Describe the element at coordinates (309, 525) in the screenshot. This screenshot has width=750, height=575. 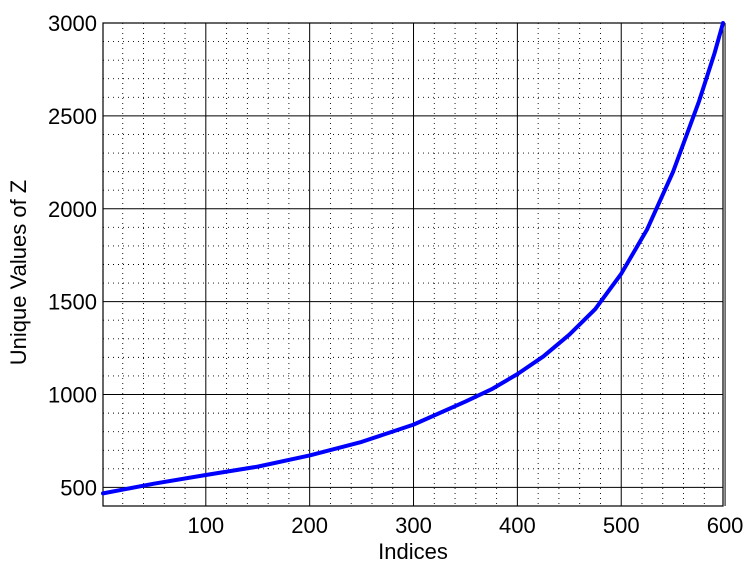
I see `x-tick-label: 200` at that location.